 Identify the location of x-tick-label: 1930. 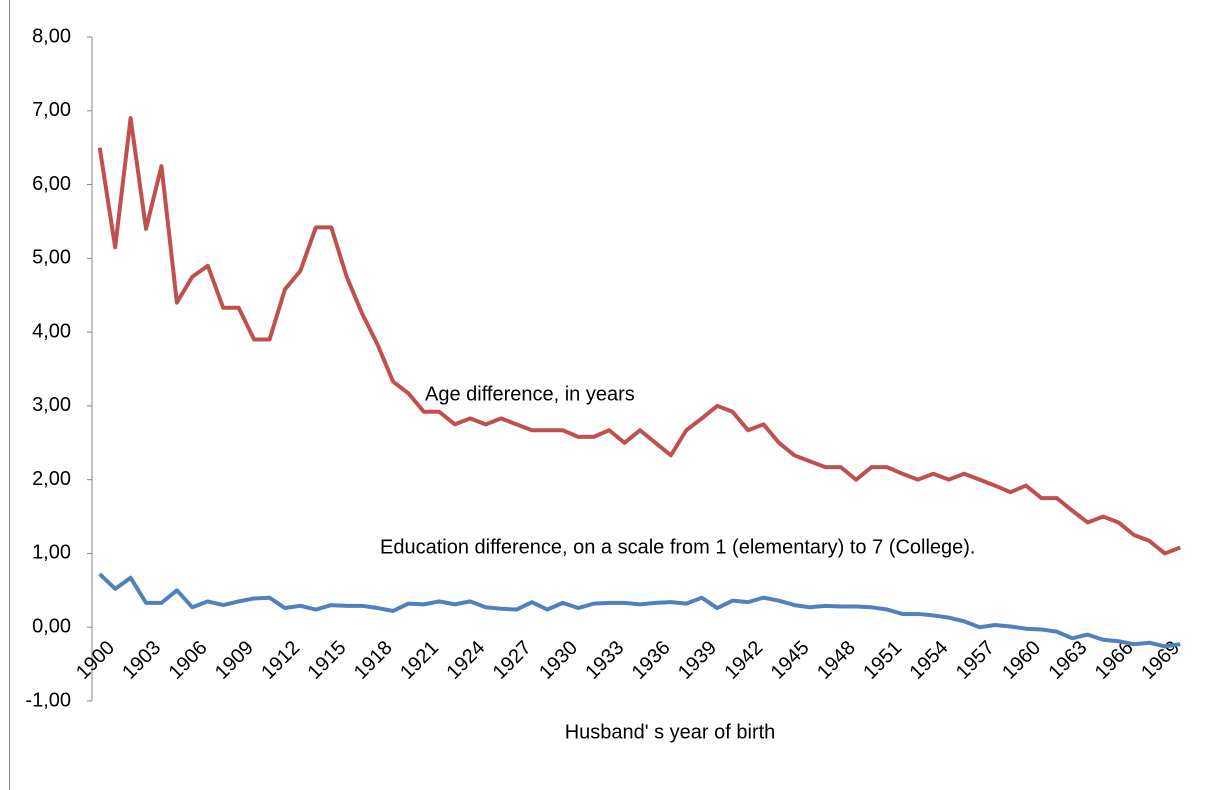
(558, 660).